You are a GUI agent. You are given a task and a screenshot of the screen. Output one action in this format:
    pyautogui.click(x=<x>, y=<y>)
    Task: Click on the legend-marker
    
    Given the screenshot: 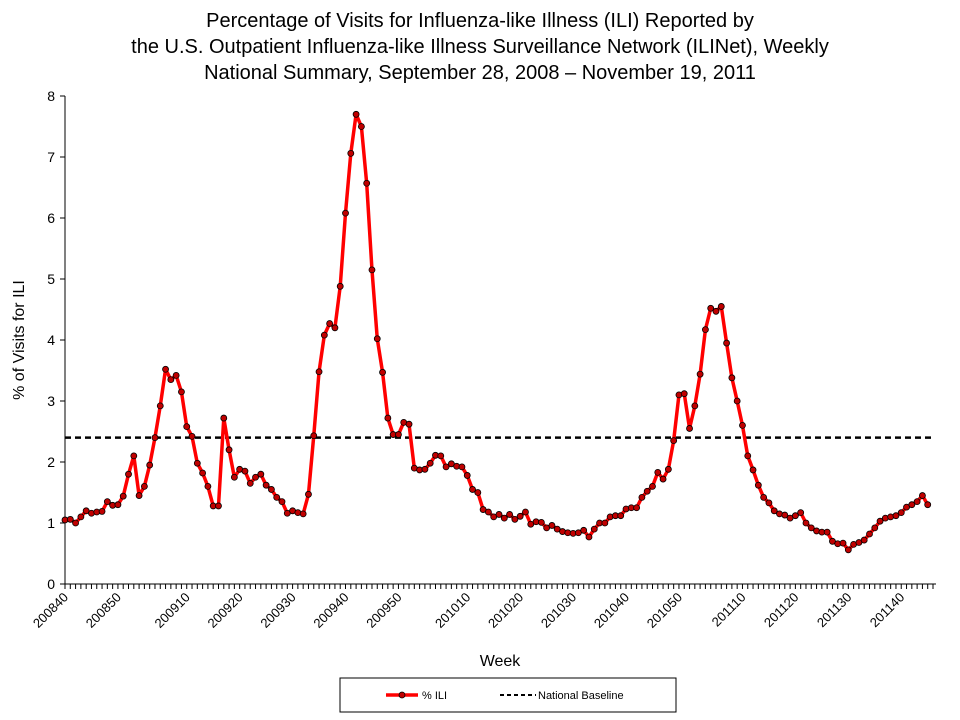 What is the action you would take?
    pyautogui.click(x=402, y=695)
    